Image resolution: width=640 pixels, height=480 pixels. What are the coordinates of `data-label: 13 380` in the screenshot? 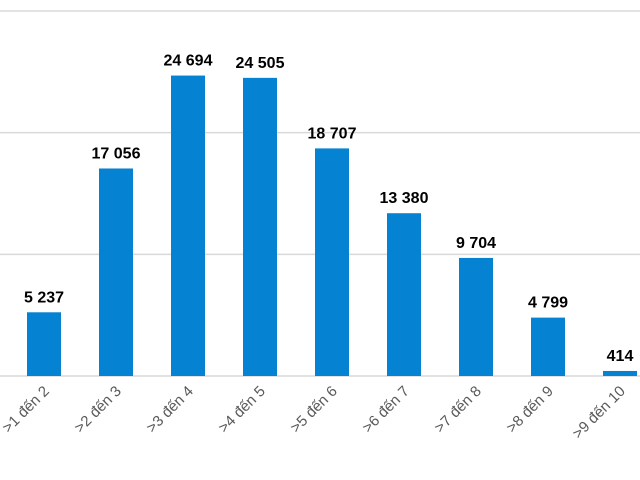 It's located at (404, 198).